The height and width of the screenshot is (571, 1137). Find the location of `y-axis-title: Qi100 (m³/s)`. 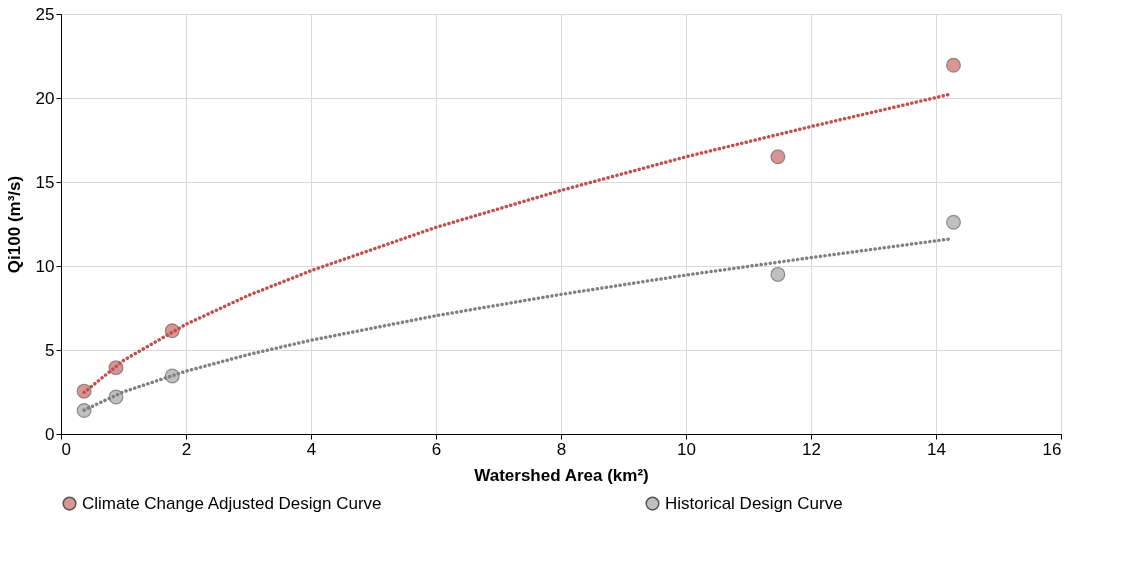

y-axis-title: Qi100 (m³/s) is located at coordinates (14, 224).